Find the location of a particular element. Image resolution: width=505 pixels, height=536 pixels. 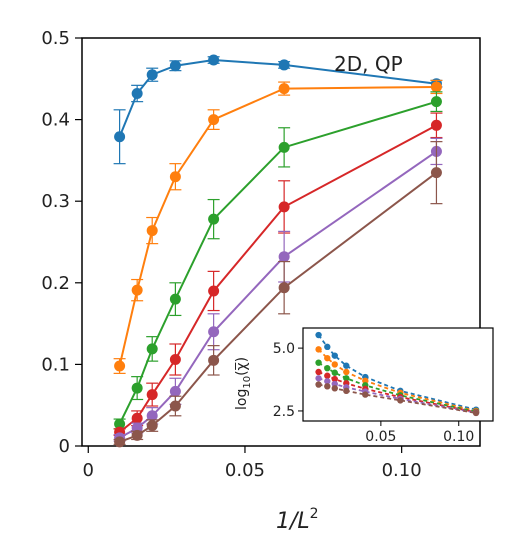

inset-data-series is located at coordinates (397, 399).